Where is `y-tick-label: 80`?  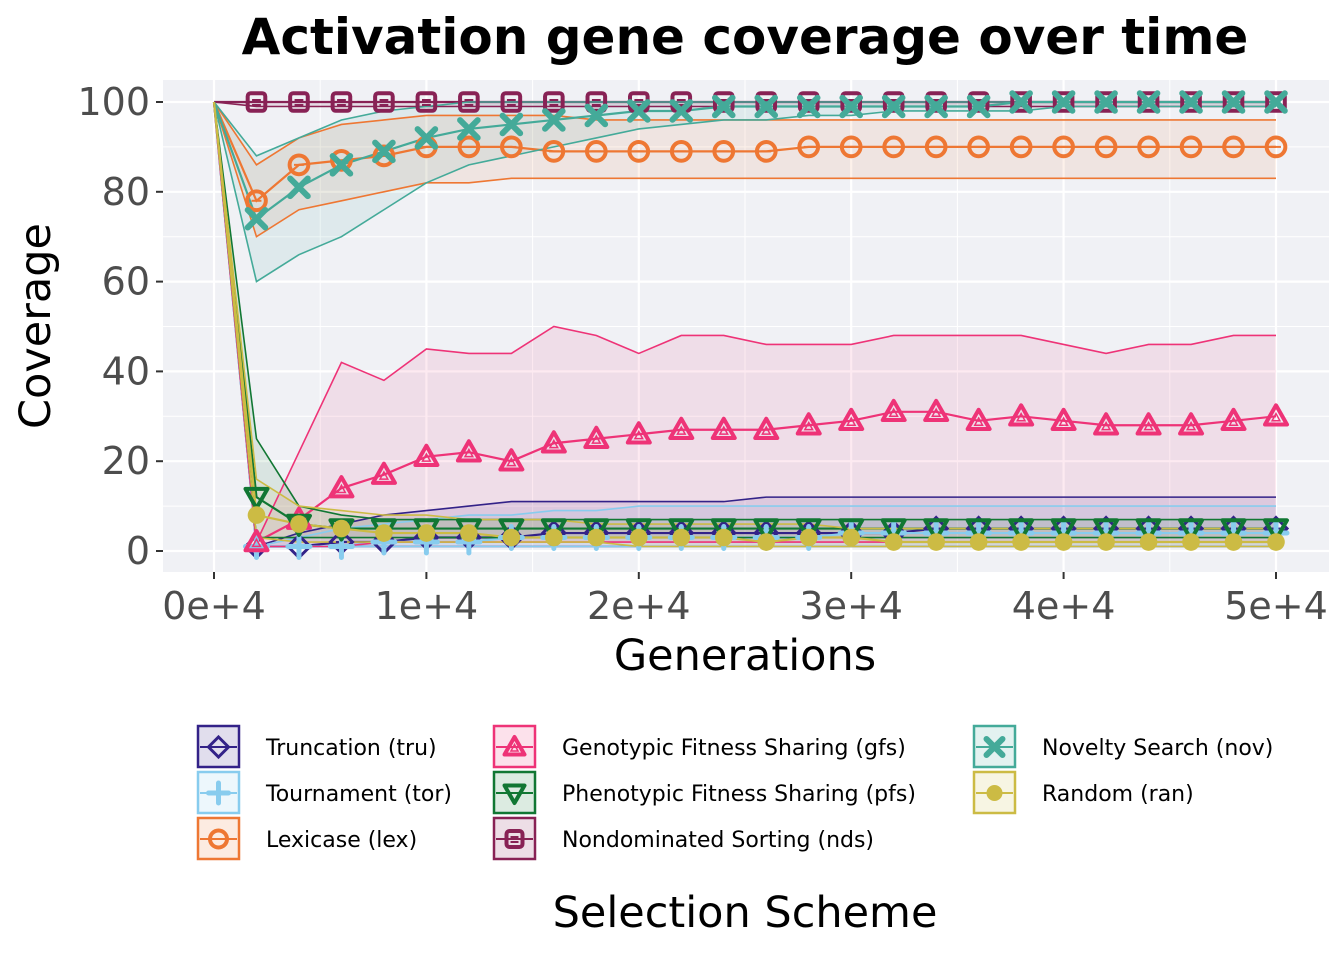
y-tick-label: 80 is located at coordinates (126, 192).